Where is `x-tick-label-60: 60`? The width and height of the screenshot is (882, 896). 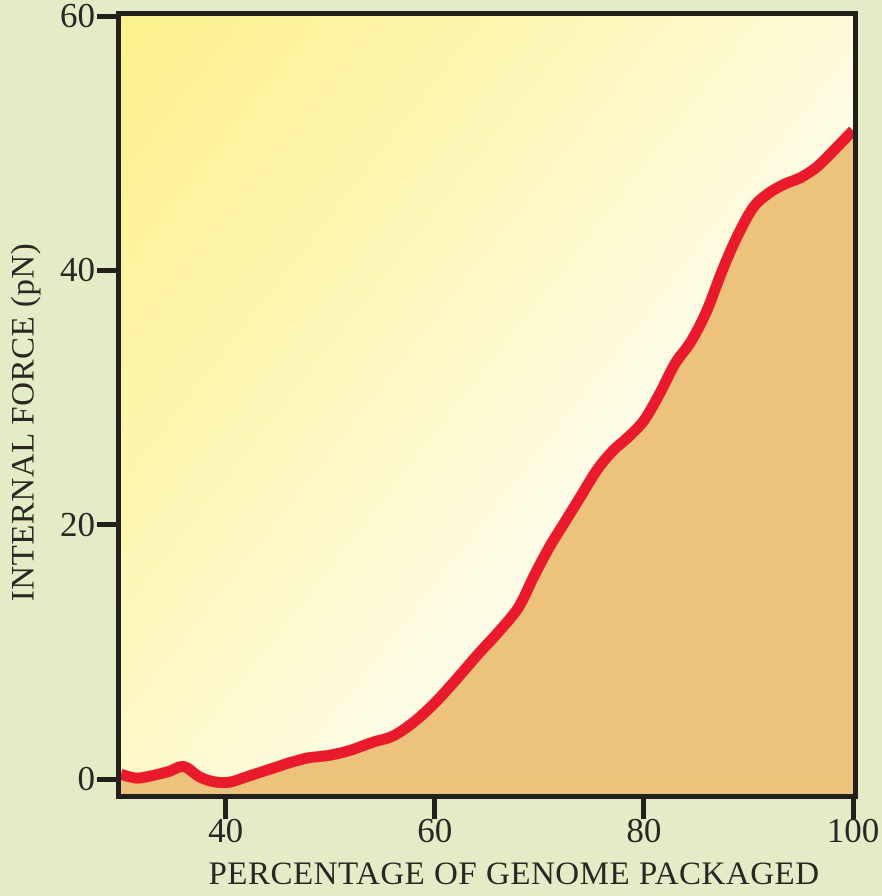 x-tick-label-60: 60 is located at coordinates (435, 830).